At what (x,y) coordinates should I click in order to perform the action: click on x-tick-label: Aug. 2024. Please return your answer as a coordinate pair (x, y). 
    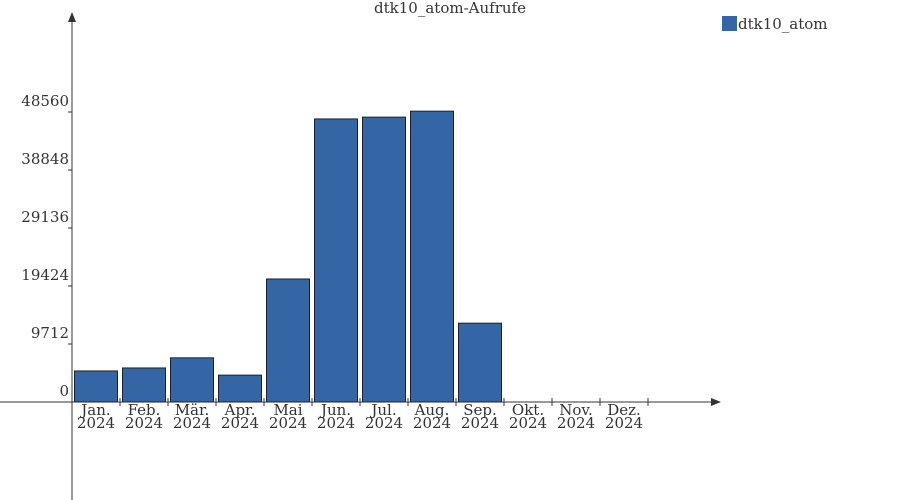
    Looking at the image, I should click on (432, 416).